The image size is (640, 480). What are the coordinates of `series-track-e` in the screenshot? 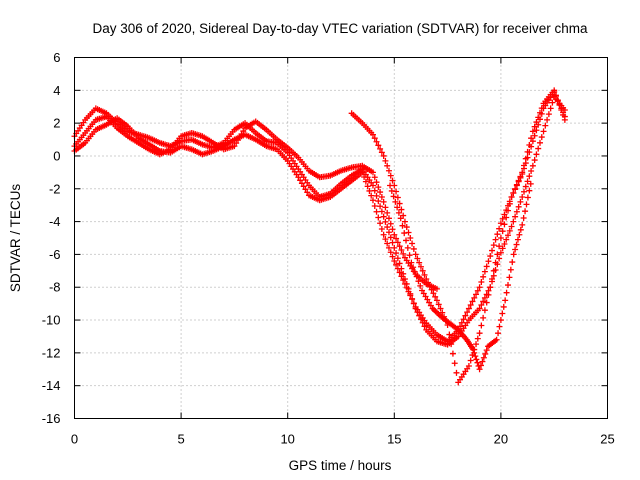 It's located at (460, 276).